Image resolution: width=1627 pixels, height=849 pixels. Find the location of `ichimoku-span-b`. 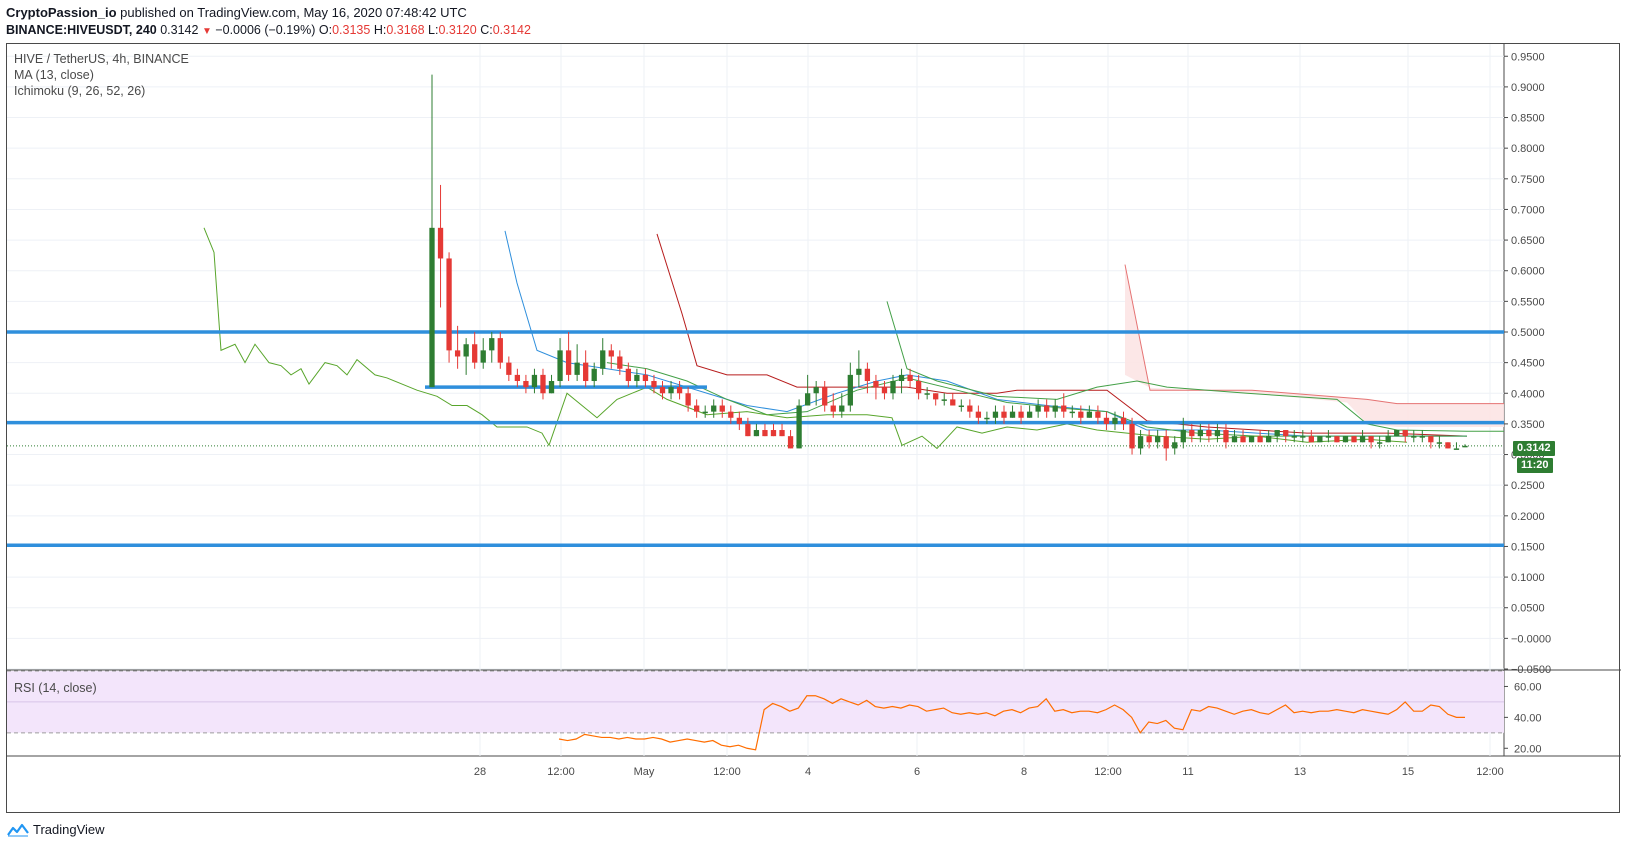

ichimoku-span-b is located at coordinates (1314, 334).